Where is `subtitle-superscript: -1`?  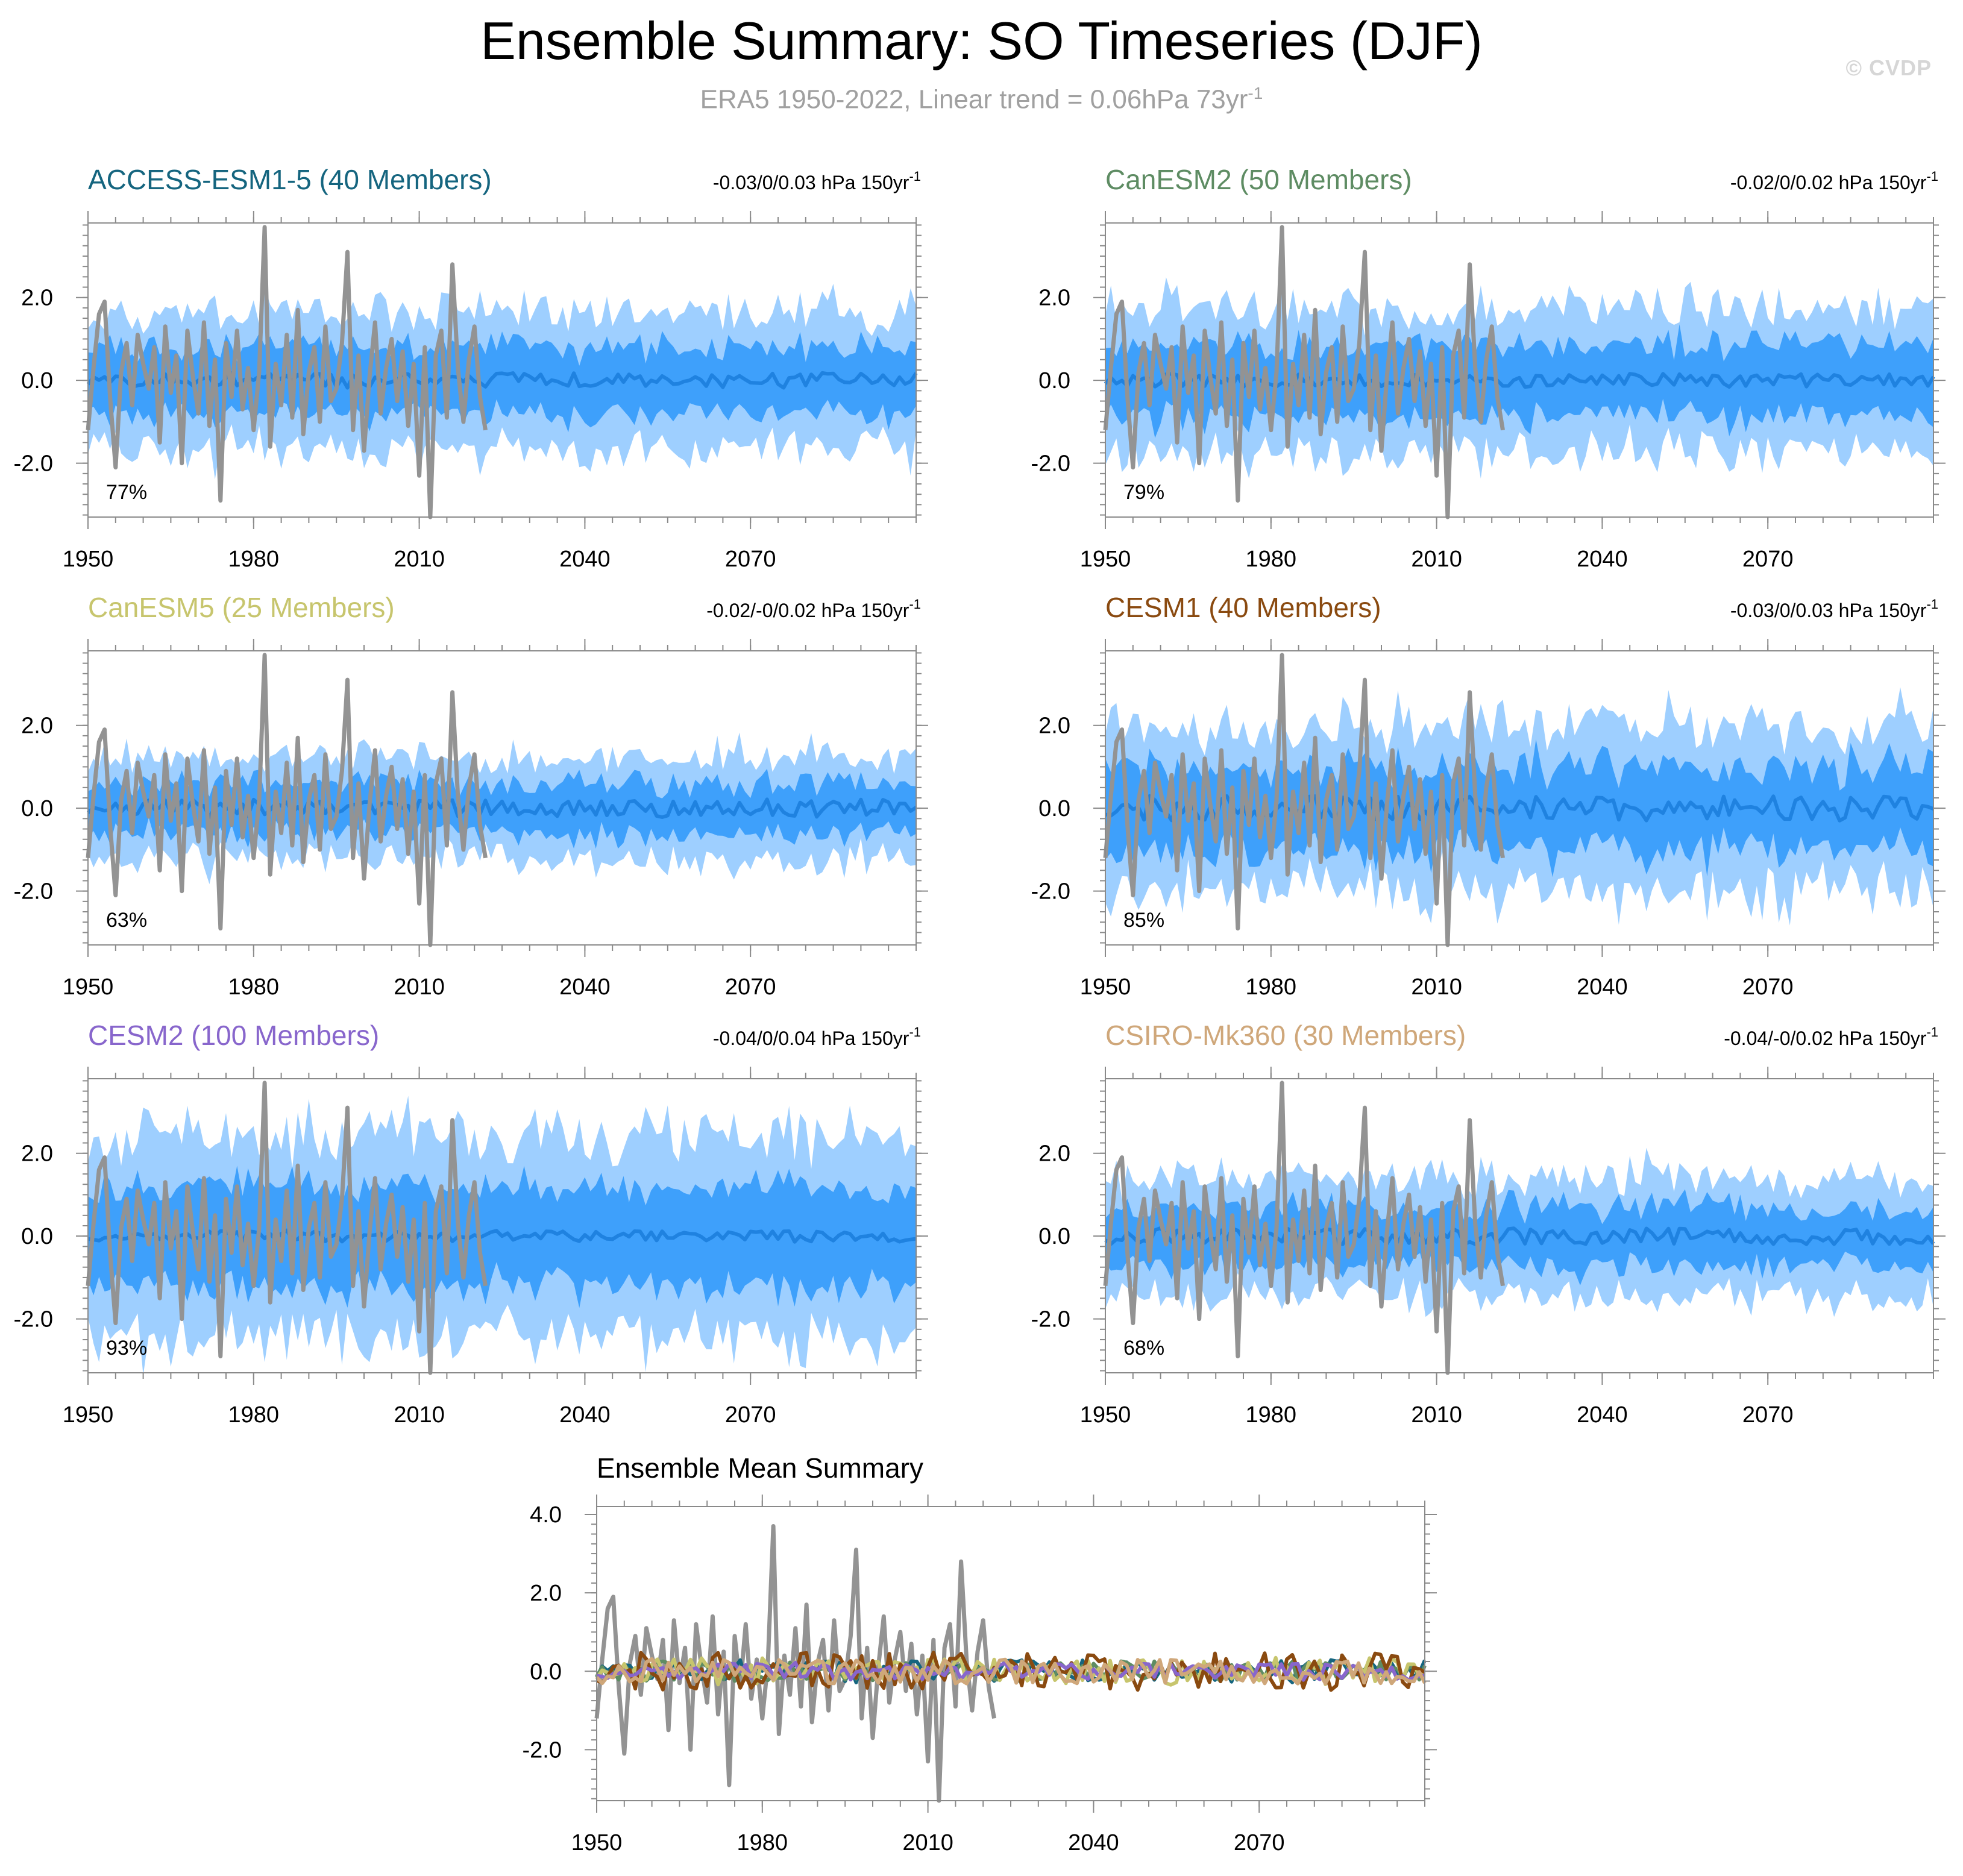
subtitle-superscript: -1 is located at coordinates (1255, 93).